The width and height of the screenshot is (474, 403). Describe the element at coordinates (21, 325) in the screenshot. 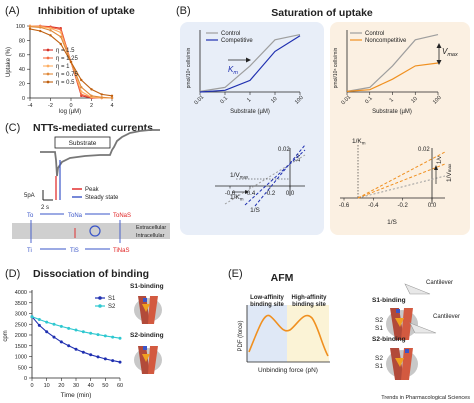

I see `y-tick-label: 2500` at that location.